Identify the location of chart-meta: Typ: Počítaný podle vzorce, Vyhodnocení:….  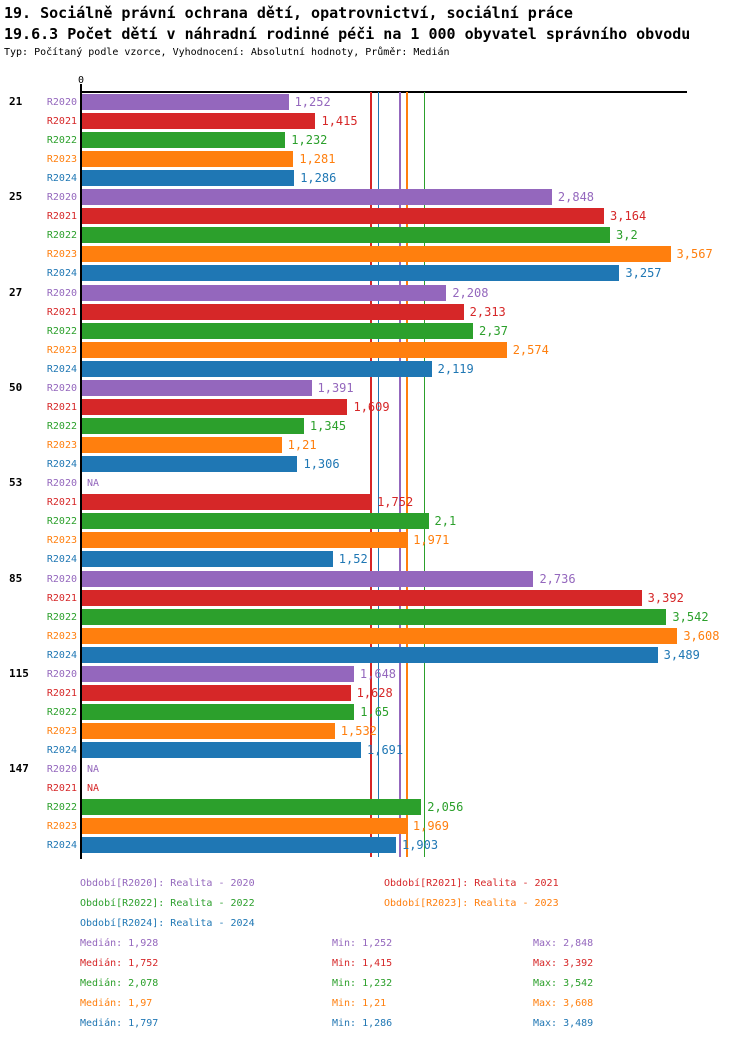
(227, 52).